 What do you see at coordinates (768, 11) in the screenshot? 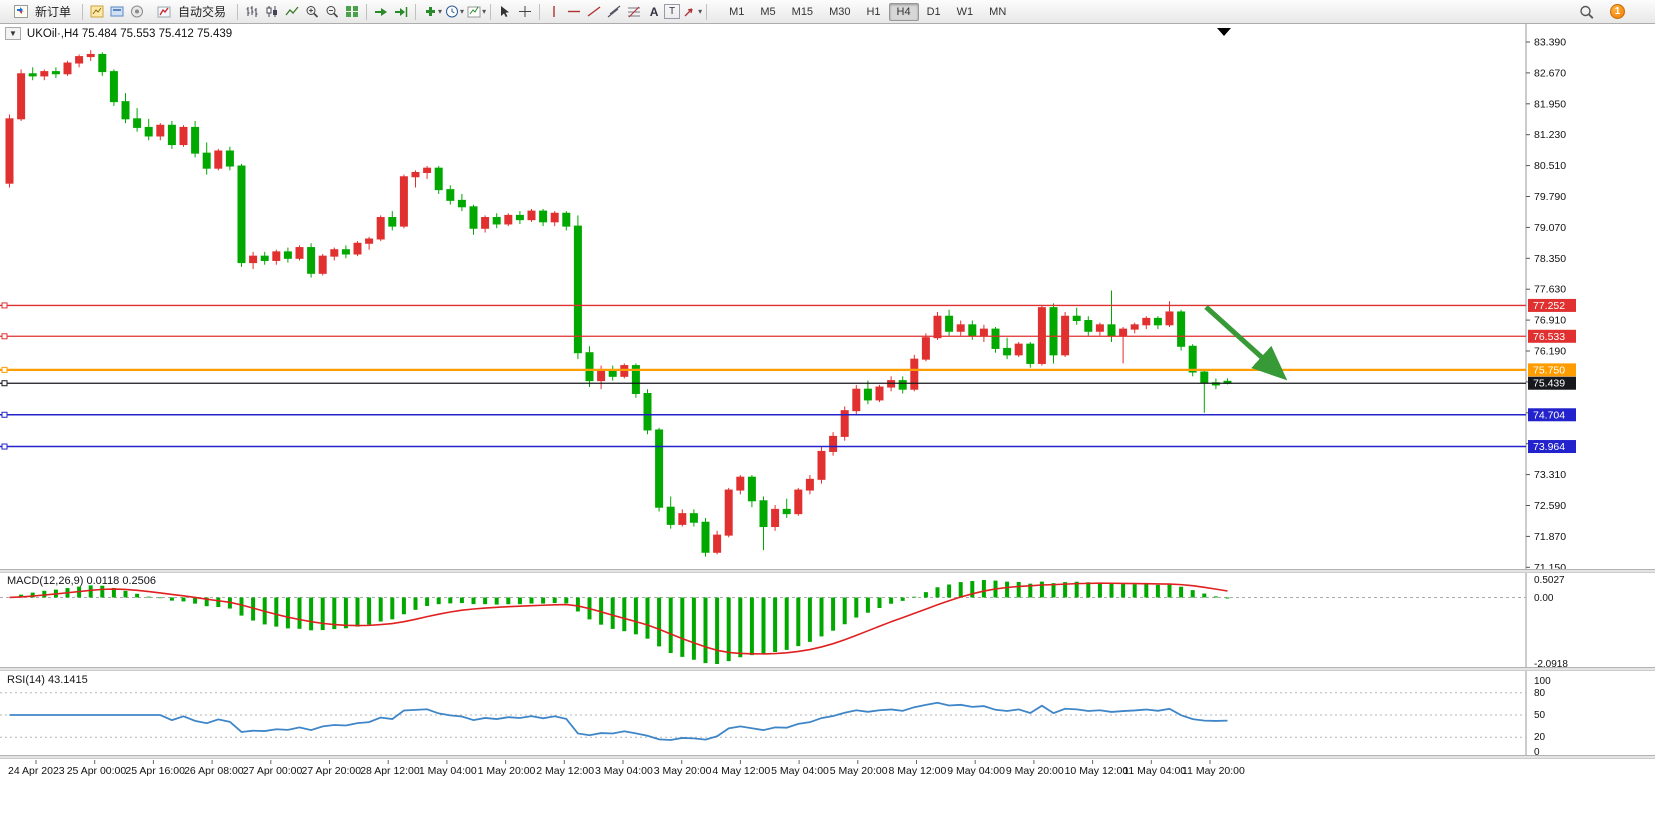
I see `timeframe-button-m5: M5` at bounding box center [768, 11].